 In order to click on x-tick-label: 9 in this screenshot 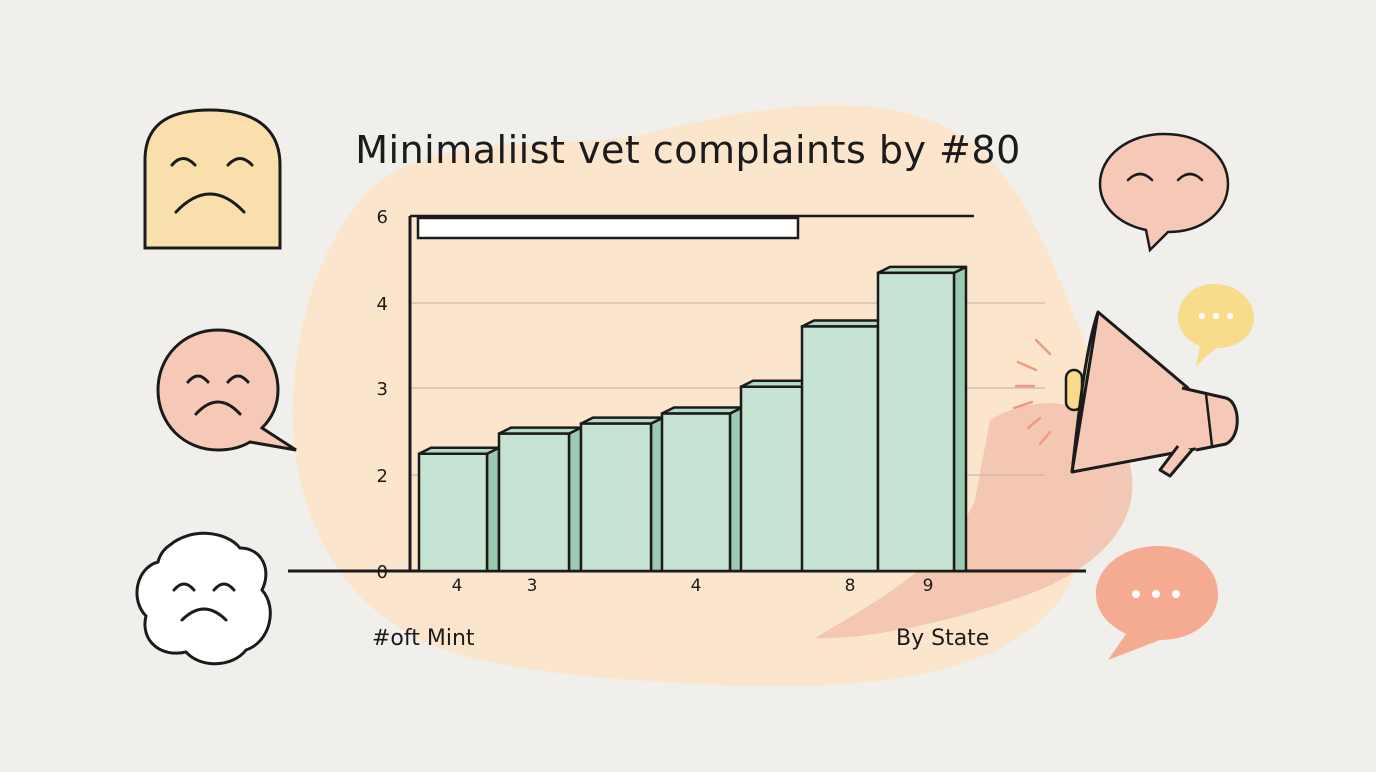, I will do `click(928, 586)`.